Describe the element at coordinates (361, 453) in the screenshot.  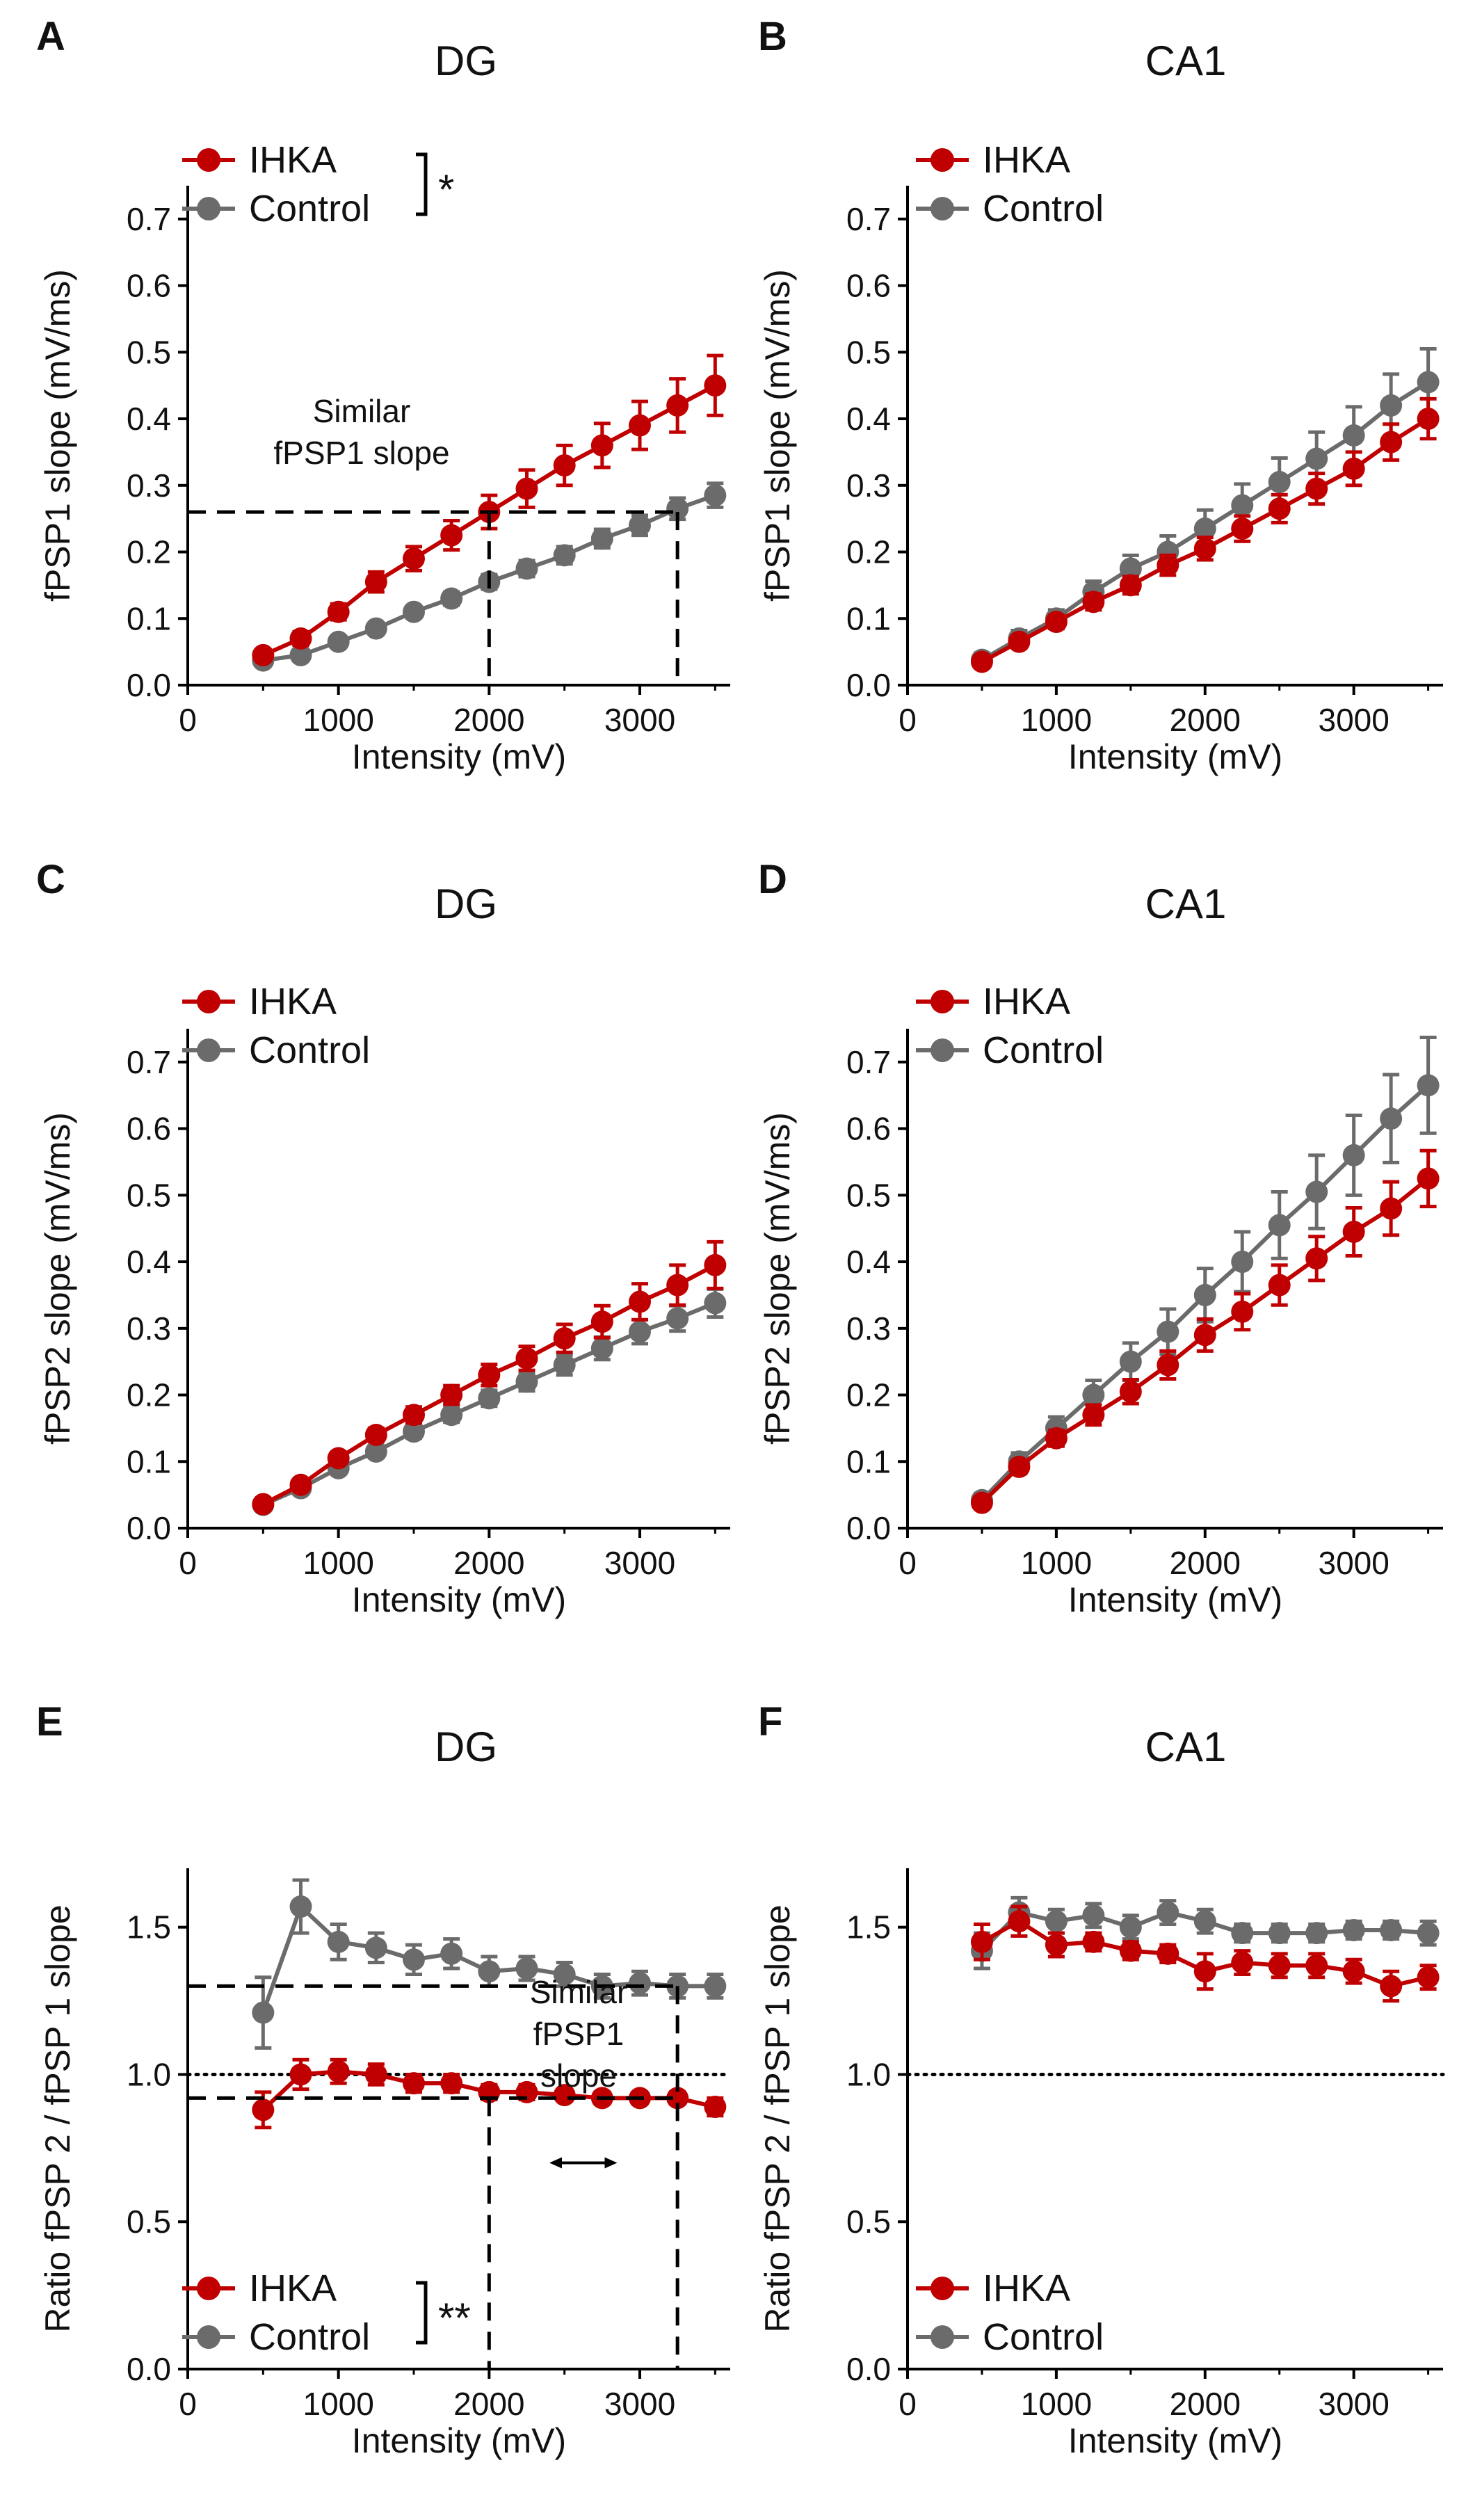
I see `annotation-text: fPSP1 slope` at that location.